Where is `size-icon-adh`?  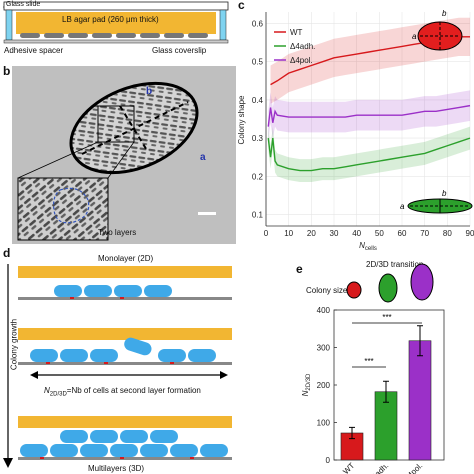
size-icon-adh is located at coordinates (388, 288).